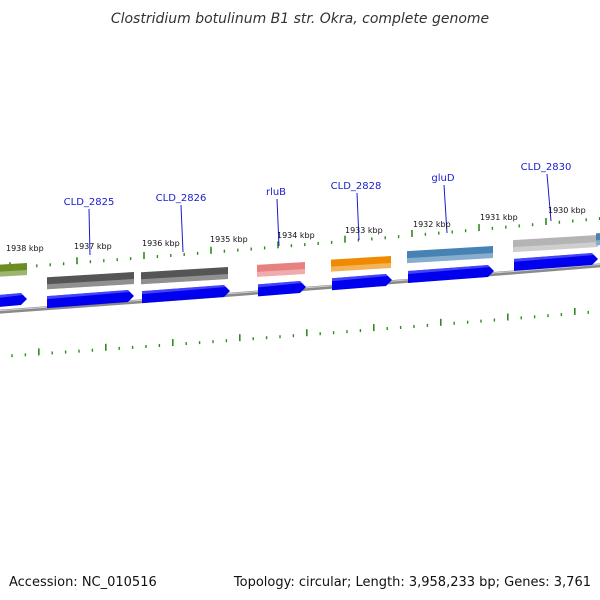  Describe the element at coordinates (161, 243) in the screenshot. I see `tick-label: 1936 kbp` at that location.